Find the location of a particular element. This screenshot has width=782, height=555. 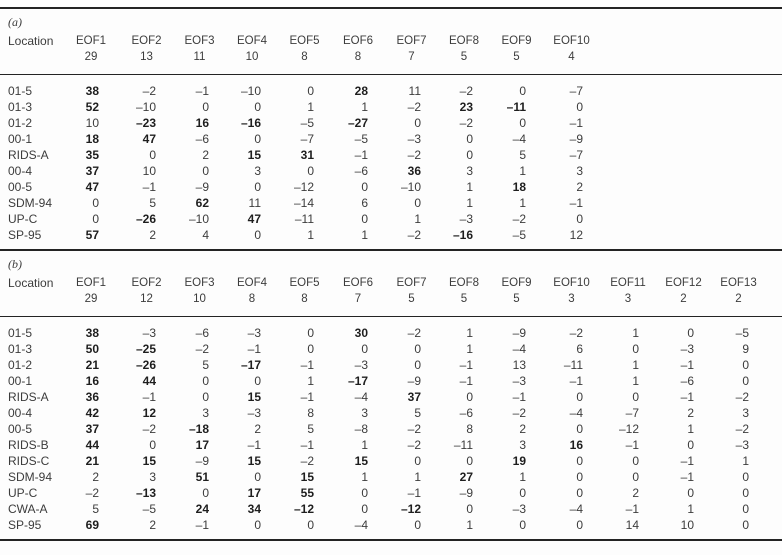

row-label: SDM-94 is located at coordinates (30, 477).